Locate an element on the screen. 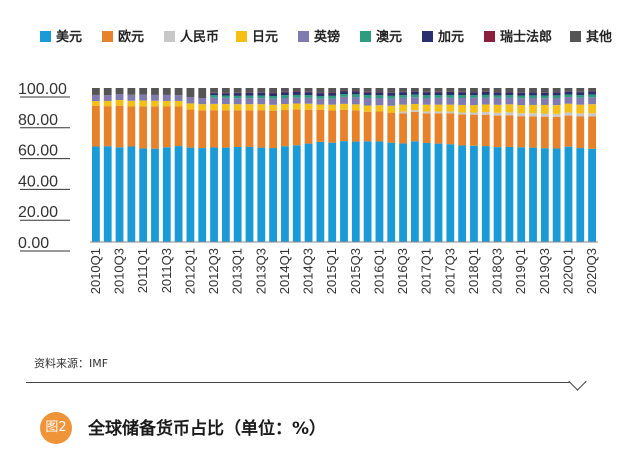 The height and width of the screenshot is (465, 618). x-tick-label: 2010Q3 is located at coordinates (119, 271).